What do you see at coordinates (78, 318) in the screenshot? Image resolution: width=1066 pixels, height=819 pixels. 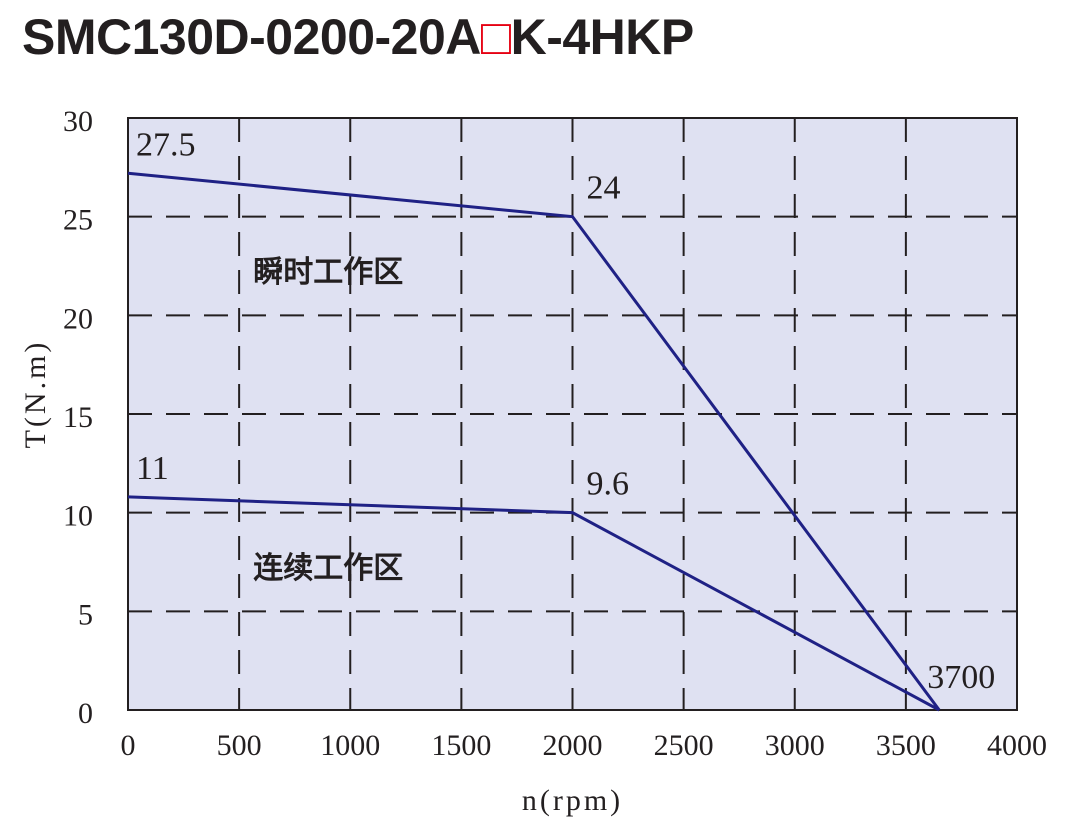 I see `y-tick-label: 20` at bounding box center [78, 318].